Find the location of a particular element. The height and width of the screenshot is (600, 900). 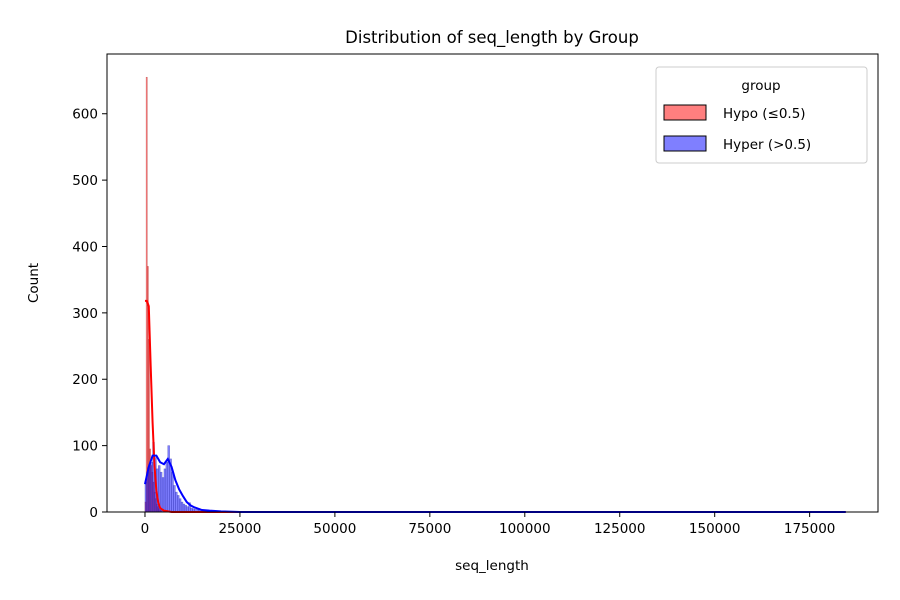

x-tick-label-2: 50000 is located at coordinates (334, 529).